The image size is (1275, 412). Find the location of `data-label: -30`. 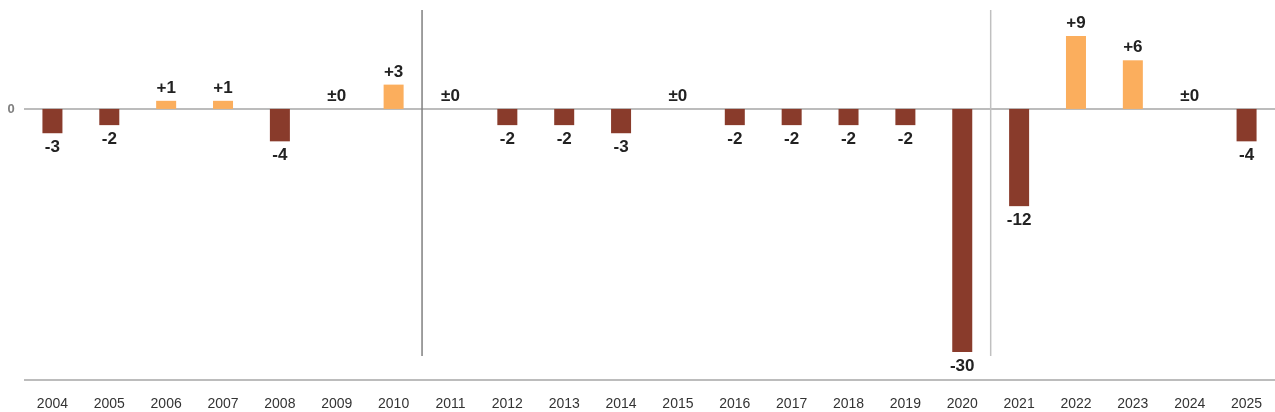

data-label: -30 is located at coordinates (962, 365).